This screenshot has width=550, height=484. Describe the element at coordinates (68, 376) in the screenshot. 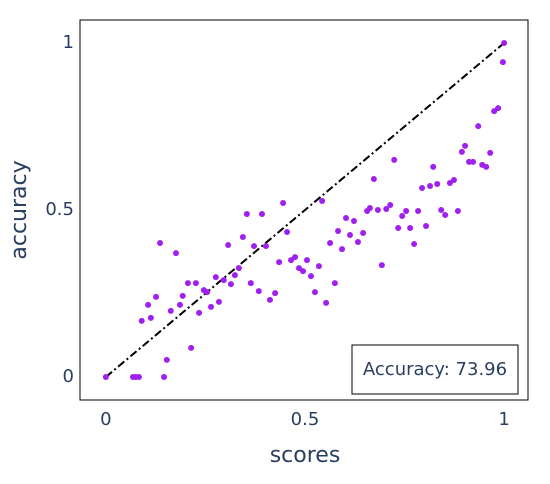

I see `y-tick-label: 0` at that location.